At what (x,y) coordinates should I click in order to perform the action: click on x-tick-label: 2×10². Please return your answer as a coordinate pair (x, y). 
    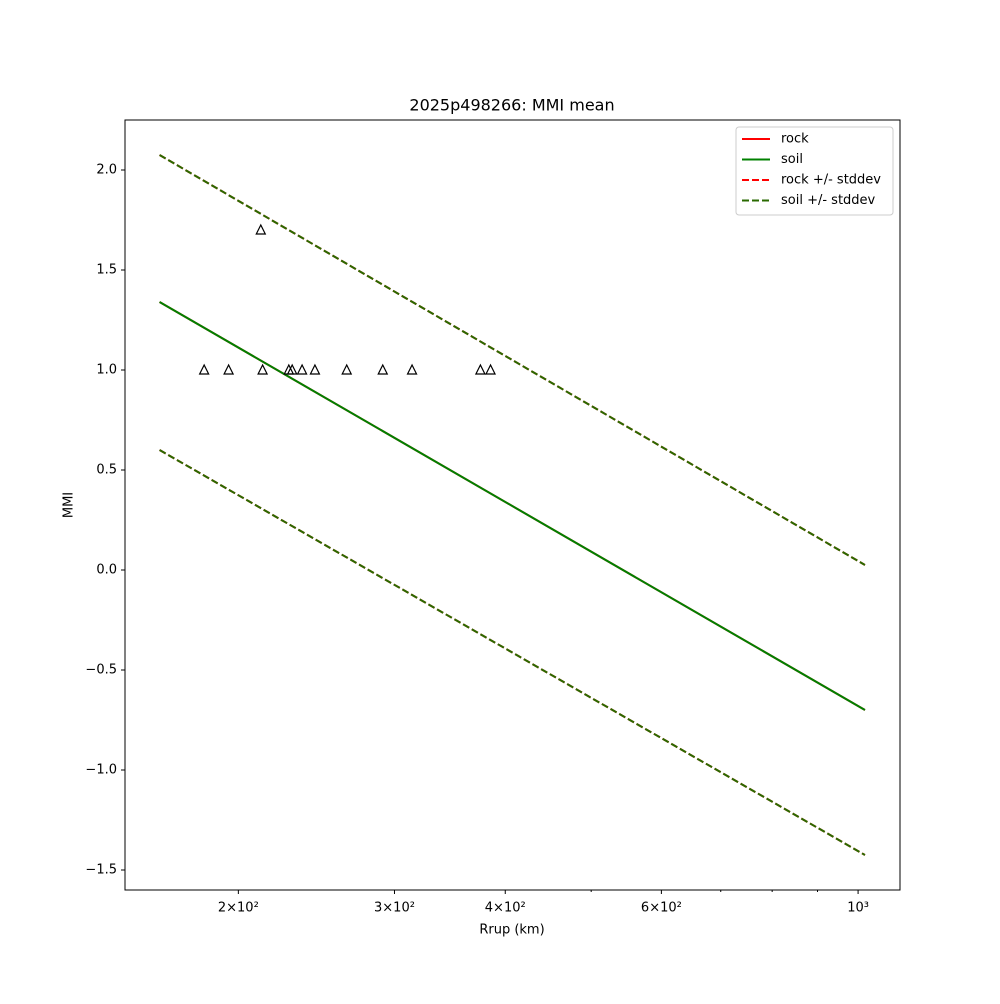
    Looking at the image, I should click on (238, 908).